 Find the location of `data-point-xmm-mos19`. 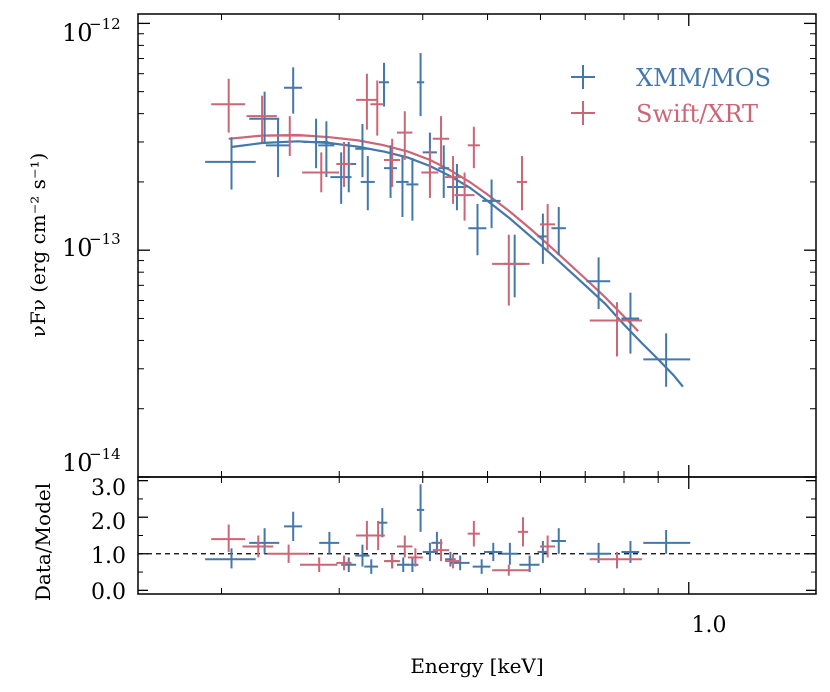

data-point-xmm-mos19 is located at coordinates (491, 204).